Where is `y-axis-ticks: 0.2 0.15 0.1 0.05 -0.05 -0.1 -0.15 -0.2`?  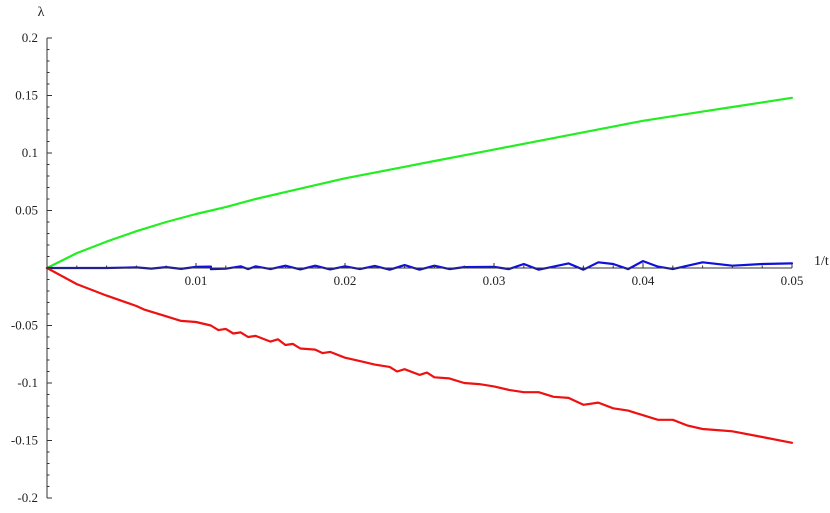
y-axis-ticks: 0.2 0.15 0.1 0.05 -0.05 -0.1 -0.15 -0.2 is located at coordinates (31, 267).